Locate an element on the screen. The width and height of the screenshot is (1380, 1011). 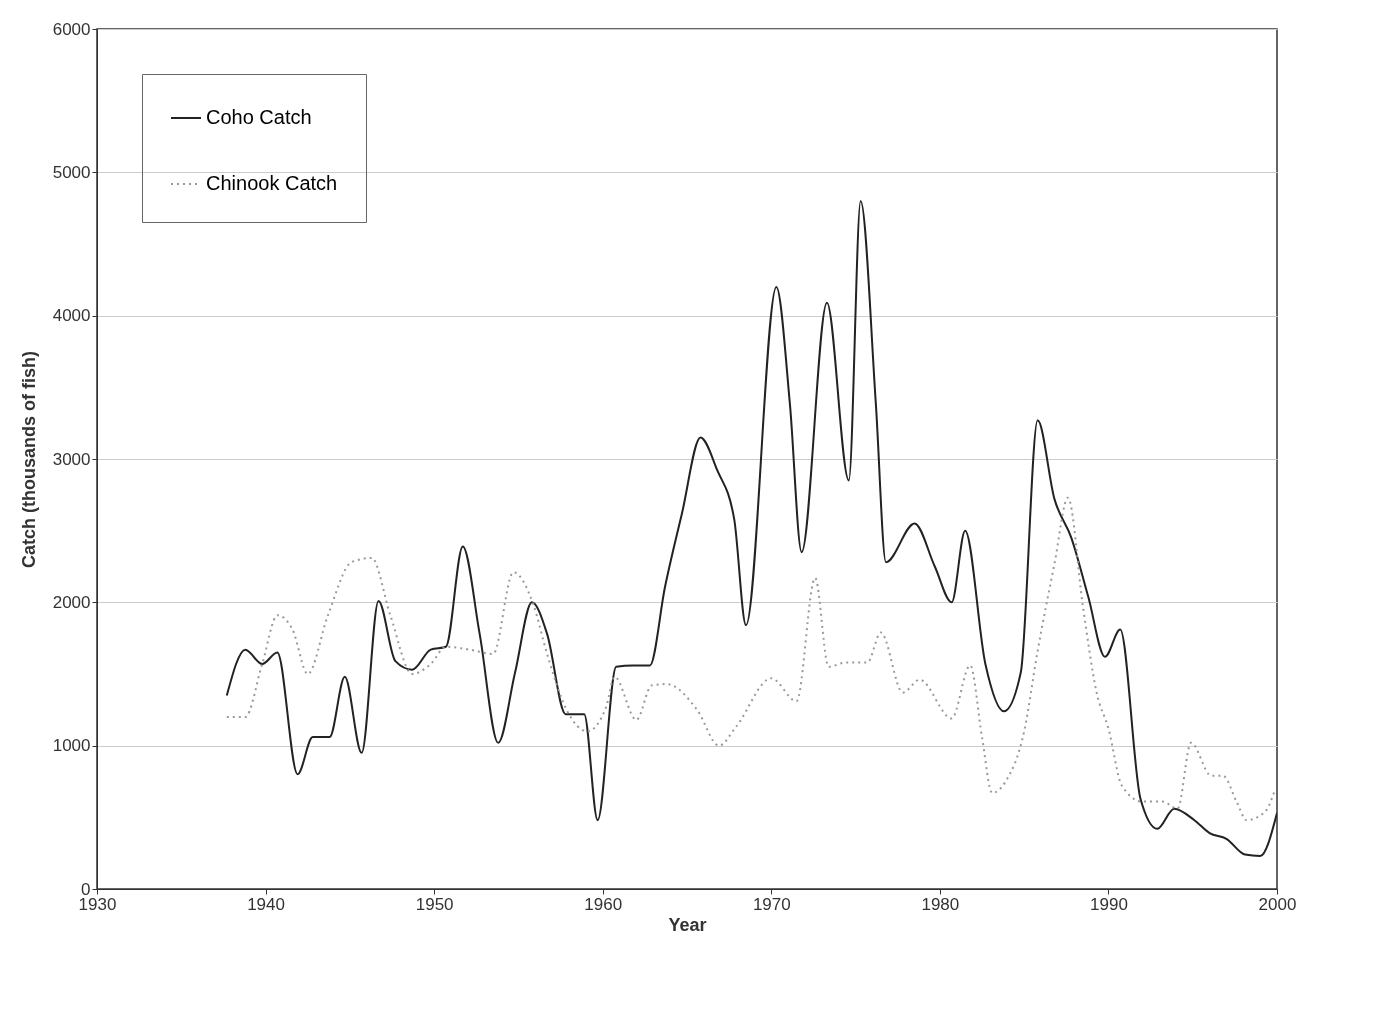
x-tick-label: 1990 is located at coordinates (1109, 904).